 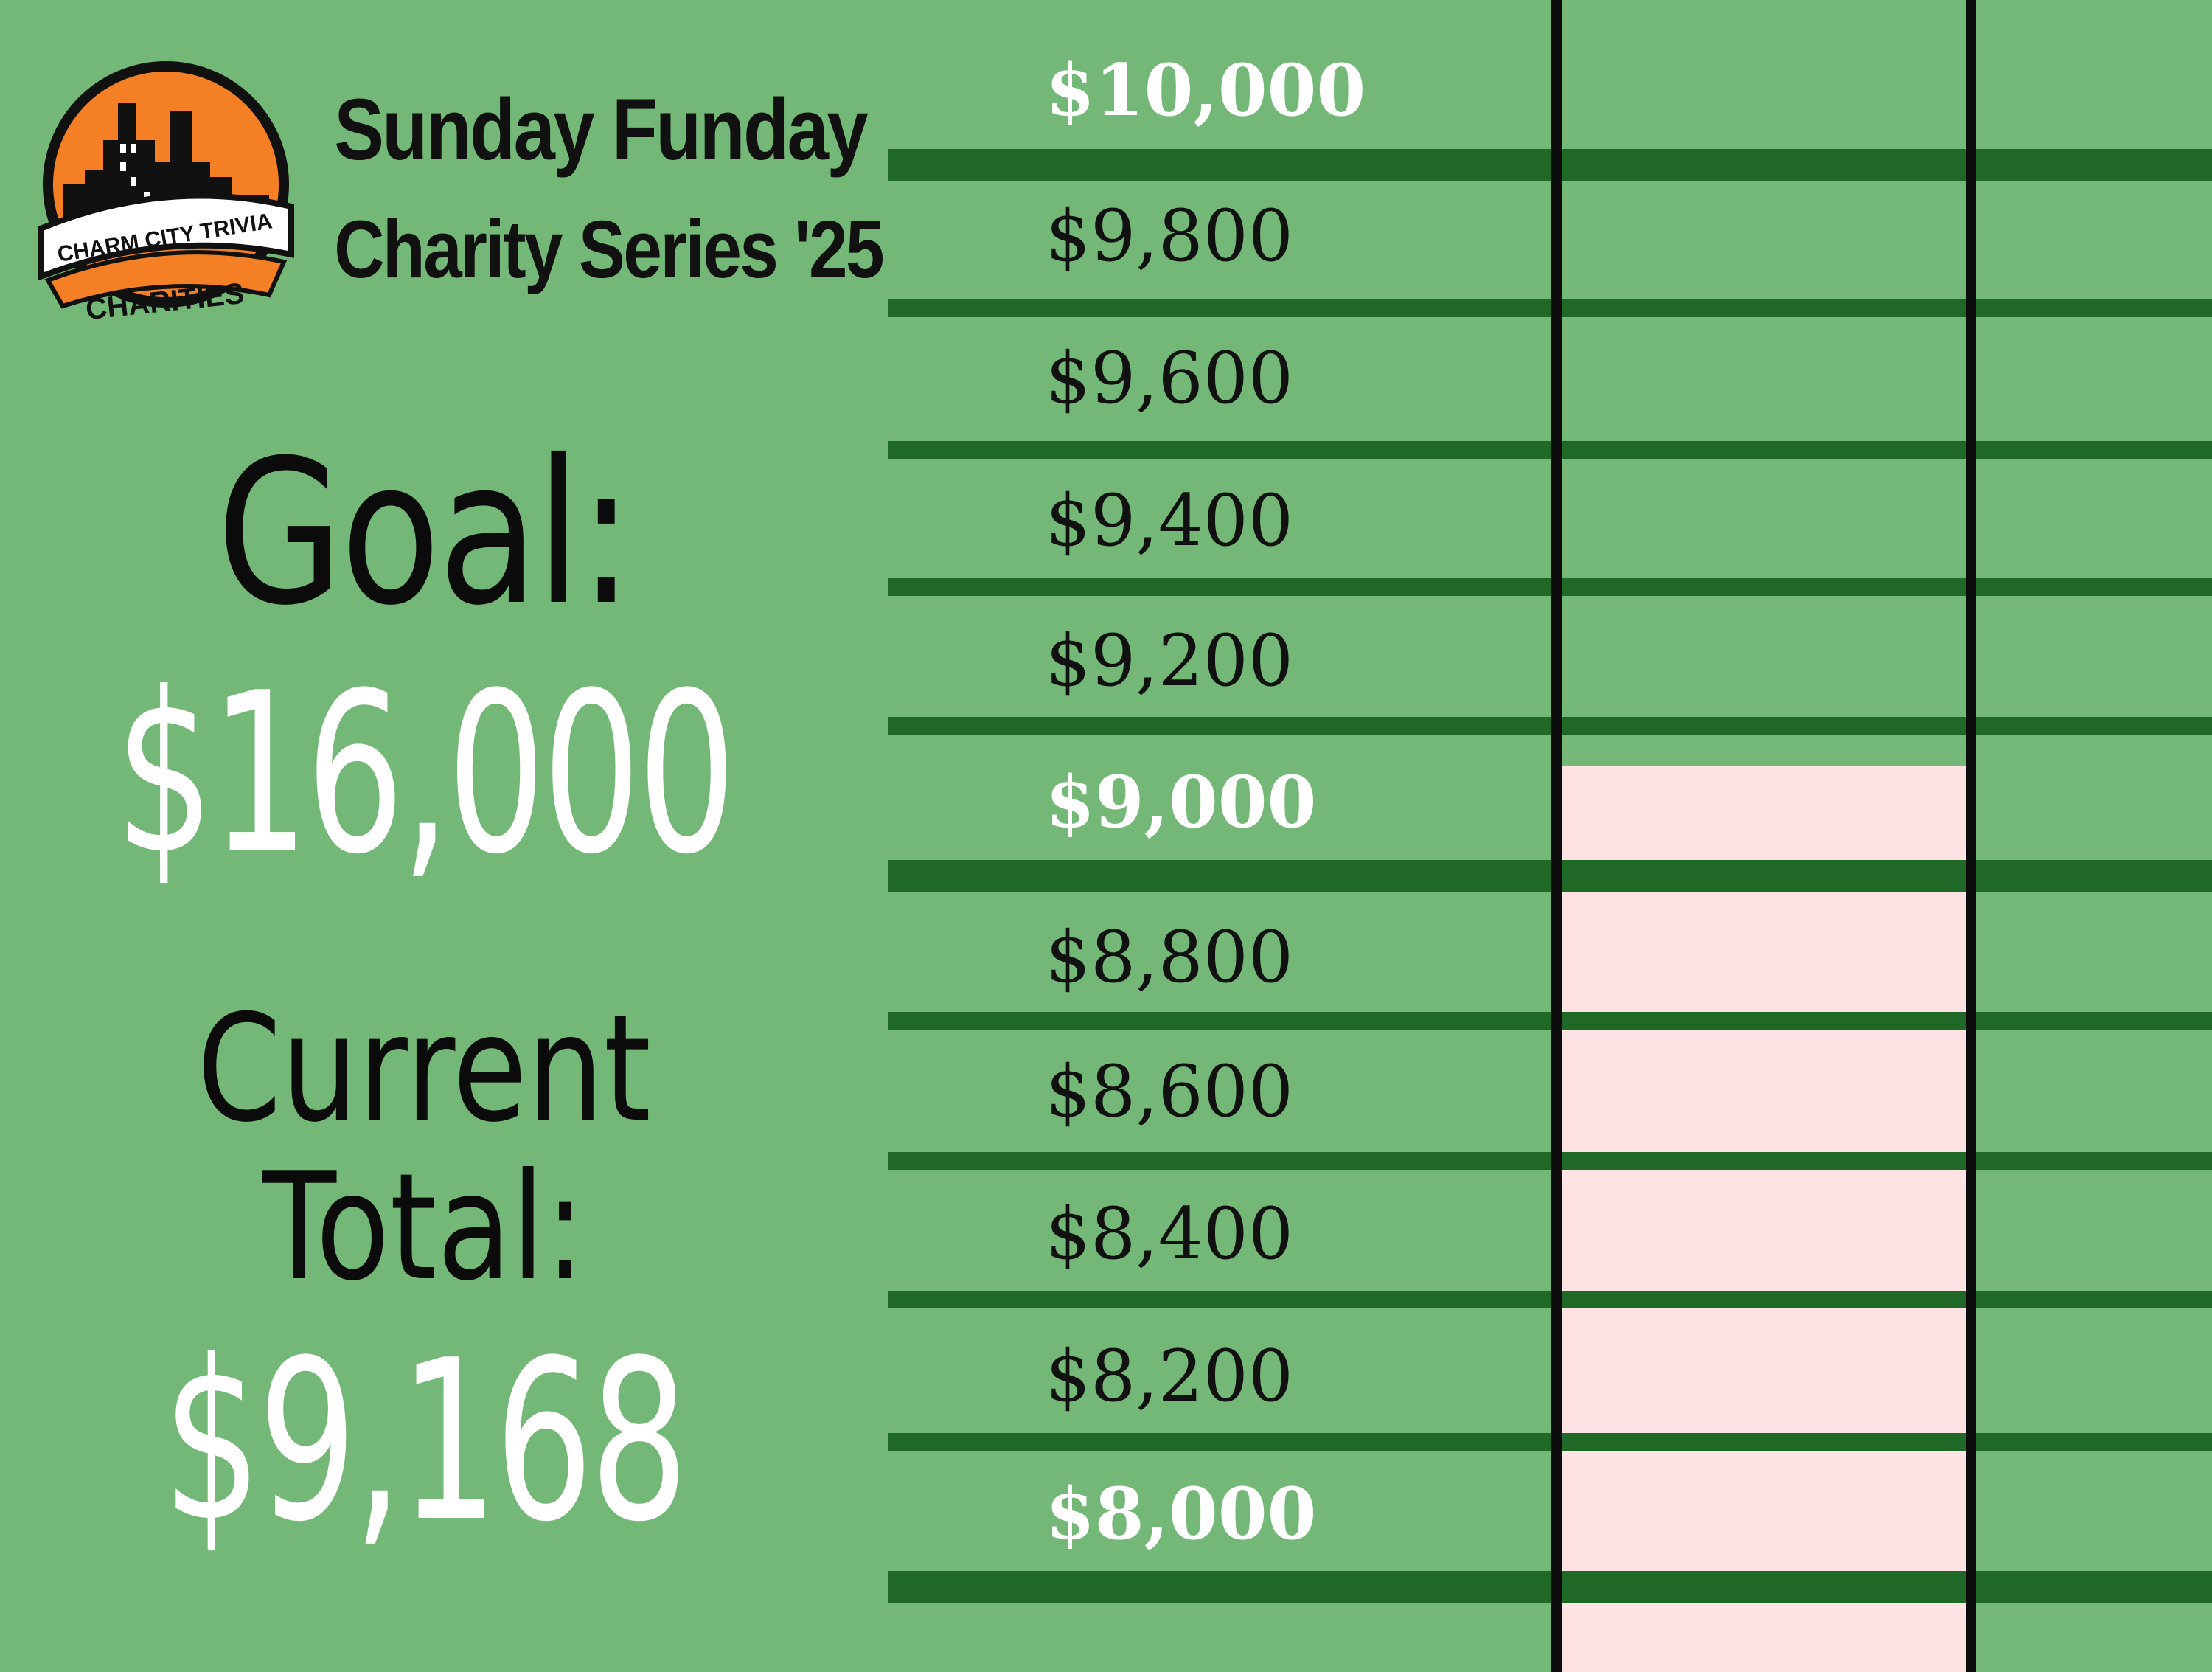 What do you see at coordinates (1556, 836) in the screenshot?
I see `thermometer-left-wall` at bounding box center [1556, 836].